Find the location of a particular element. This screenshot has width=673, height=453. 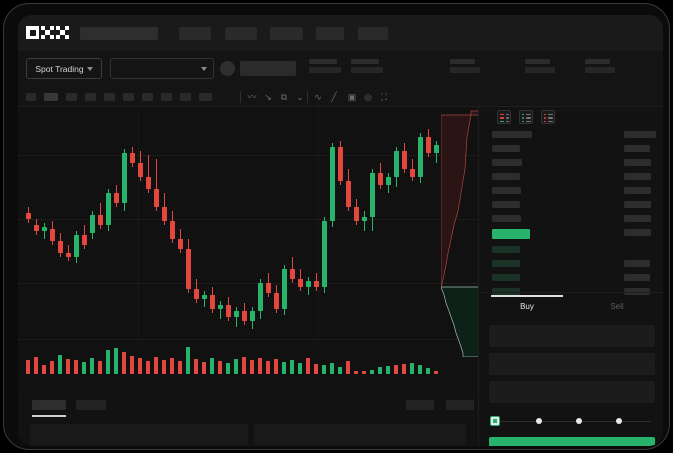

indicator-icon: ⧉ is located at coordinates (284, 97).